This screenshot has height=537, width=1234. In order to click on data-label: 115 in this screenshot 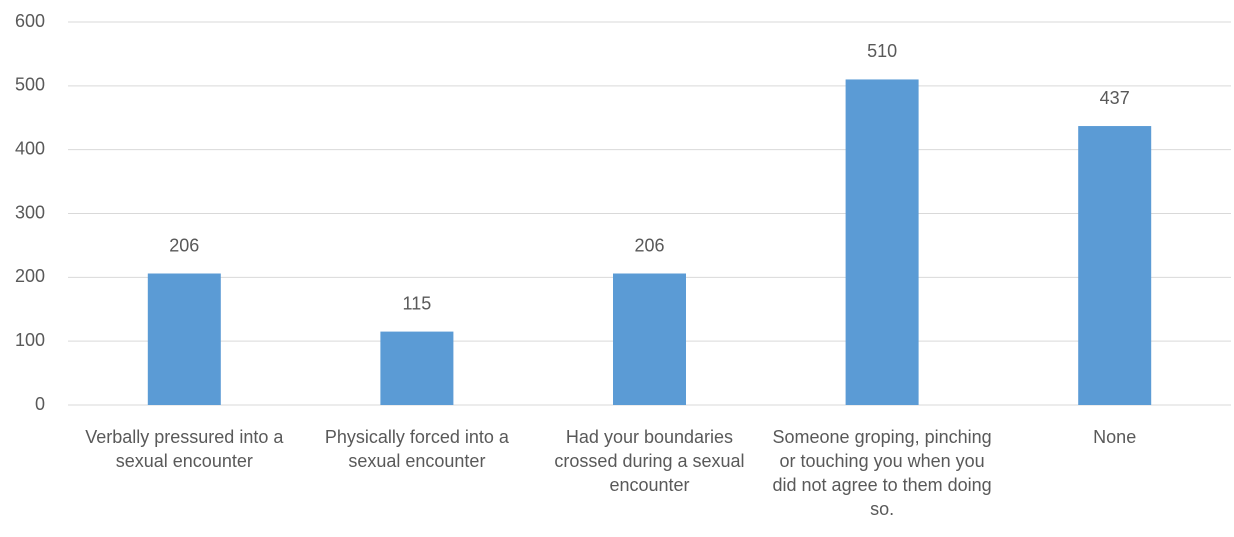, I will do `click(417, 303)`.